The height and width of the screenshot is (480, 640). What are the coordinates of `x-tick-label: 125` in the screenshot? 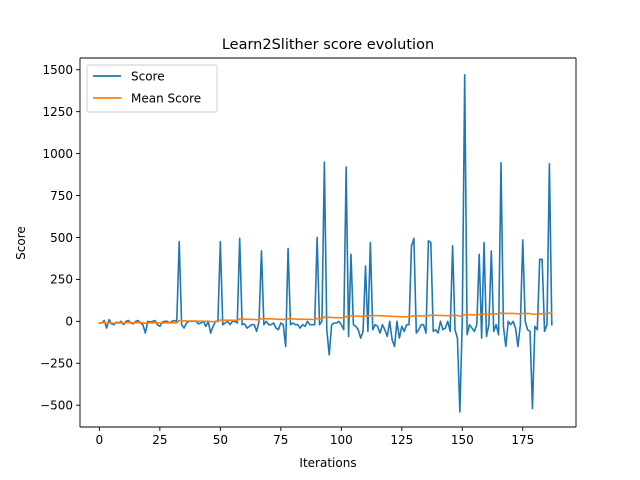 It's located at (401, 440).